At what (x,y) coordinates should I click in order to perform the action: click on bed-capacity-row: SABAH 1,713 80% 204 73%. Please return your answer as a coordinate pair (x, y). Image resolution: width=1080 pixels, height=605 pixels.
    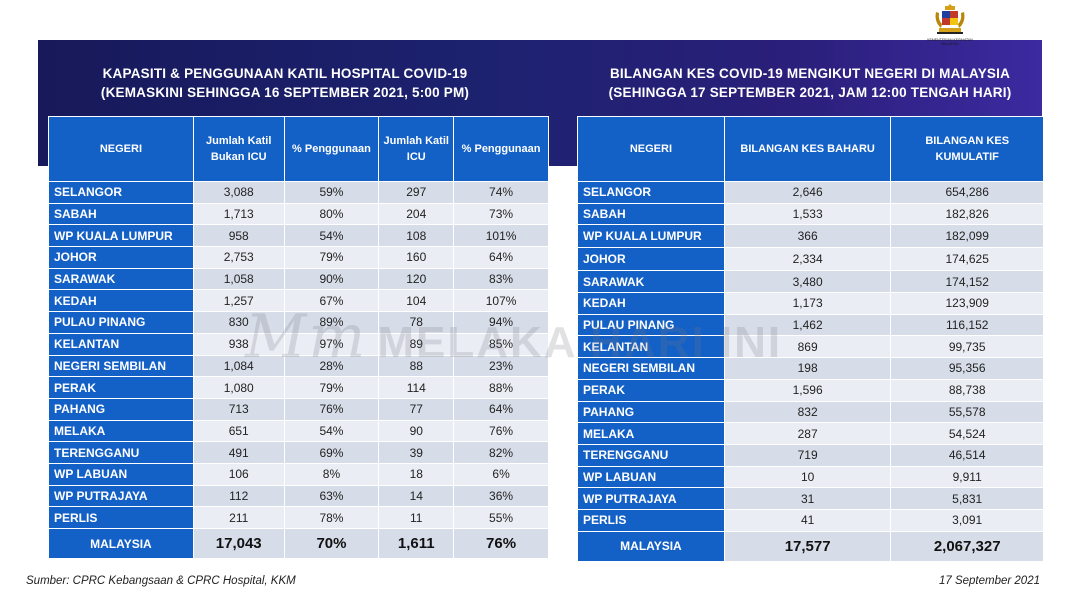
    Looking at the image, I should click on (298, 214).